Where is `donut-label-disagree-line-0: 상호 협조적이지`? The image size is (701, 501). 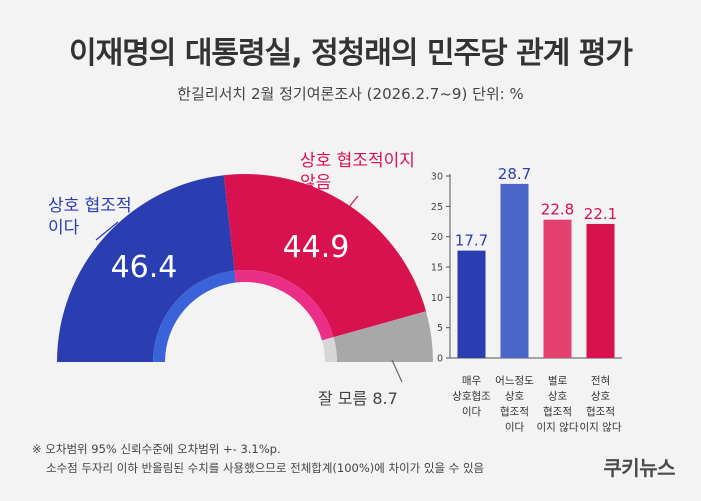
donut-label-disagree-line-0: 상호 협조적이지 is located at coordinates (357, 161).